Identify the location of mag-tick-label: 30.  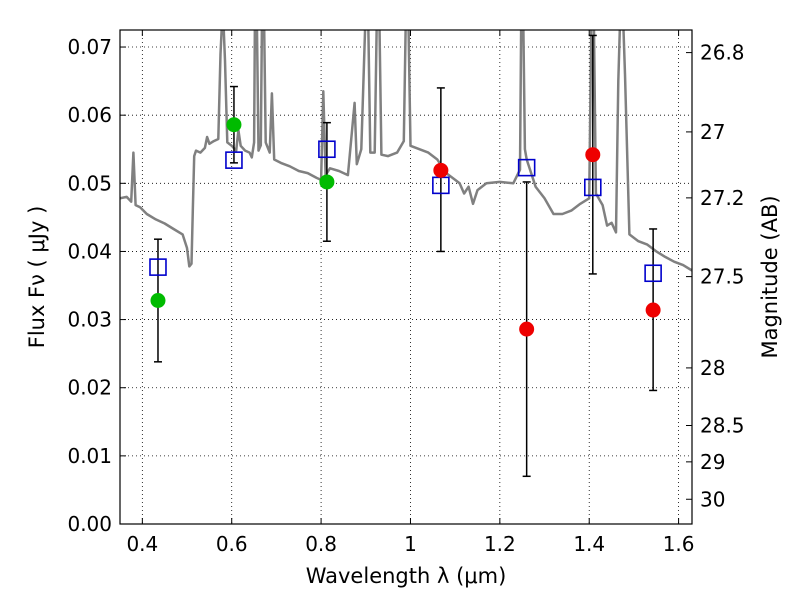
(712, 499).